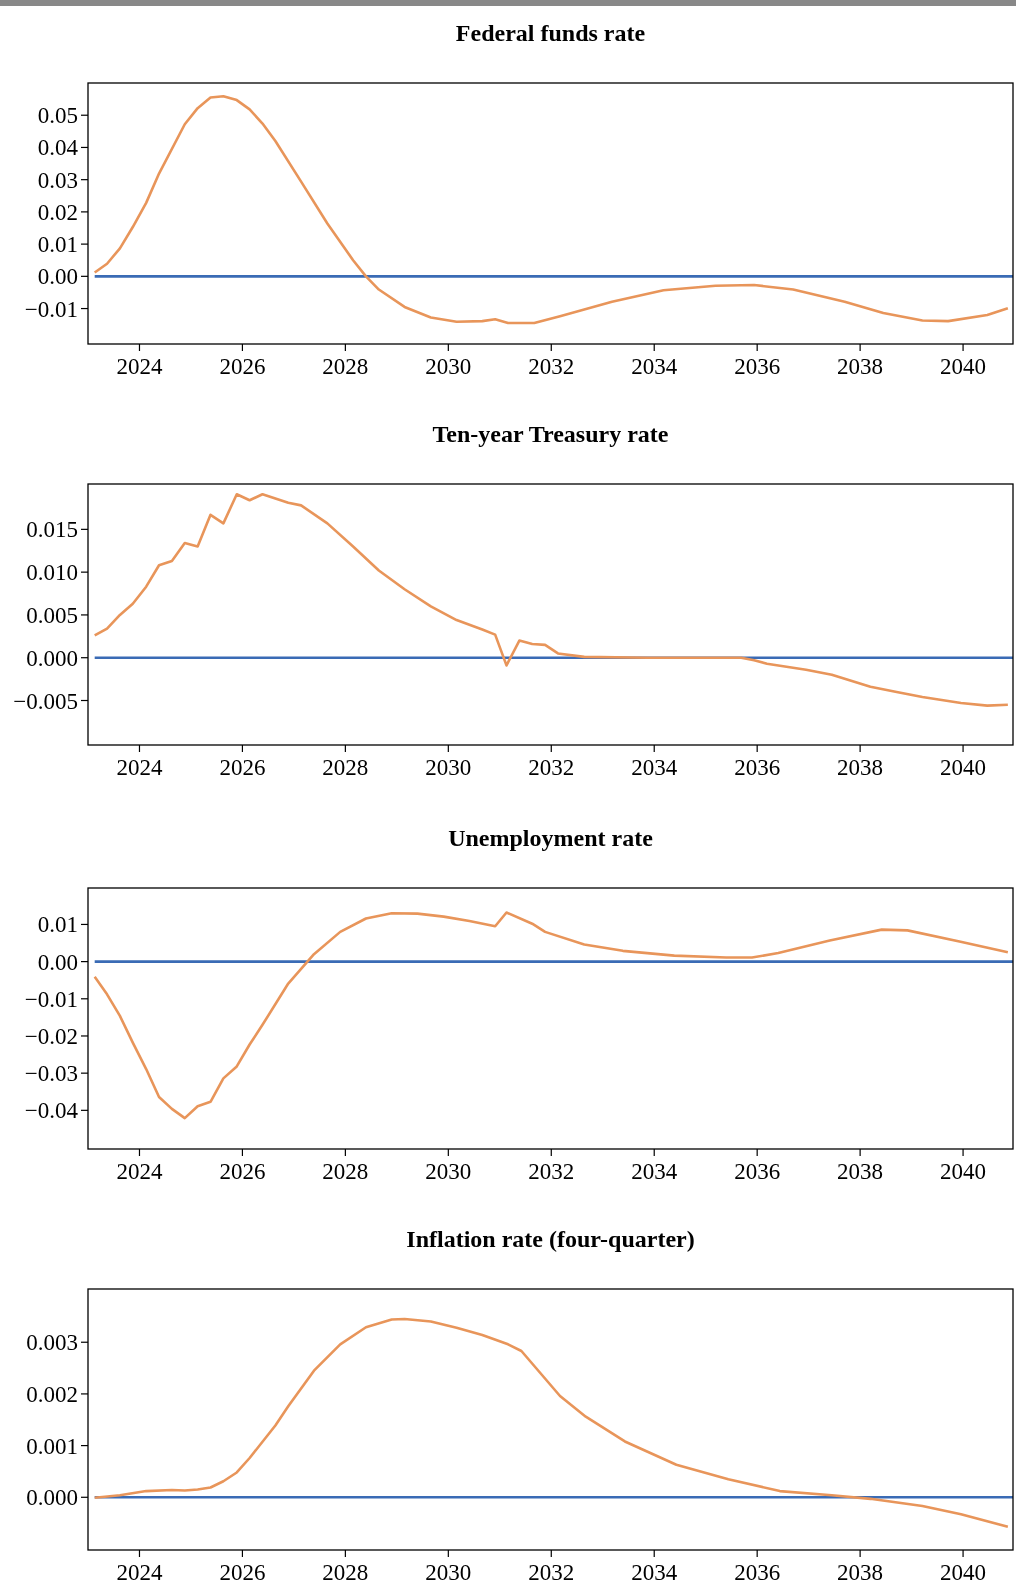 This screenshot has height=1583, width=1016. What do you see at coordinates (52, 615) in the screenshot?
I see `y-tick-label: 0.005` at bounding box center [52, 615].